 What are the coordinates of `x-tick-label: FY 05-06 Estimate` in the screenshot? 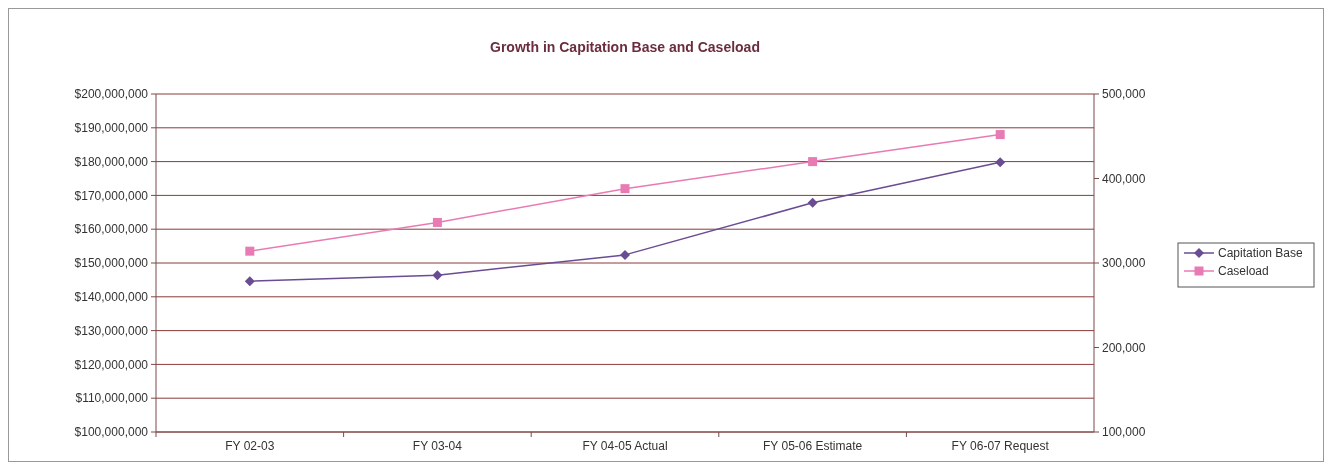 It's located at (813, 446).